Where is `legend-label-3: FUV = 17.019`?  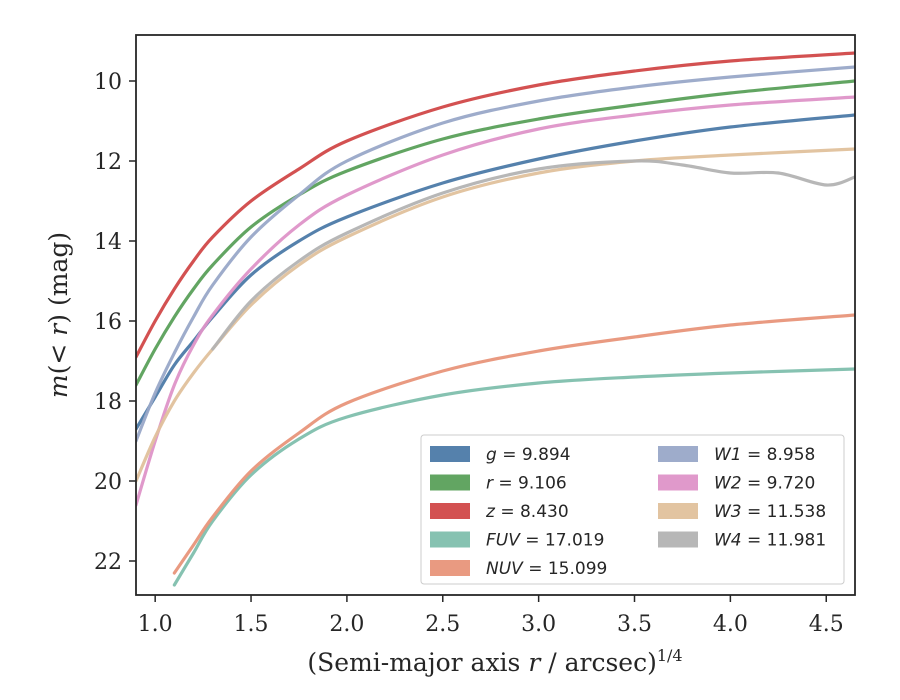
legend-label-3: FUV = 17.019 is located at coordinates (545, 541).